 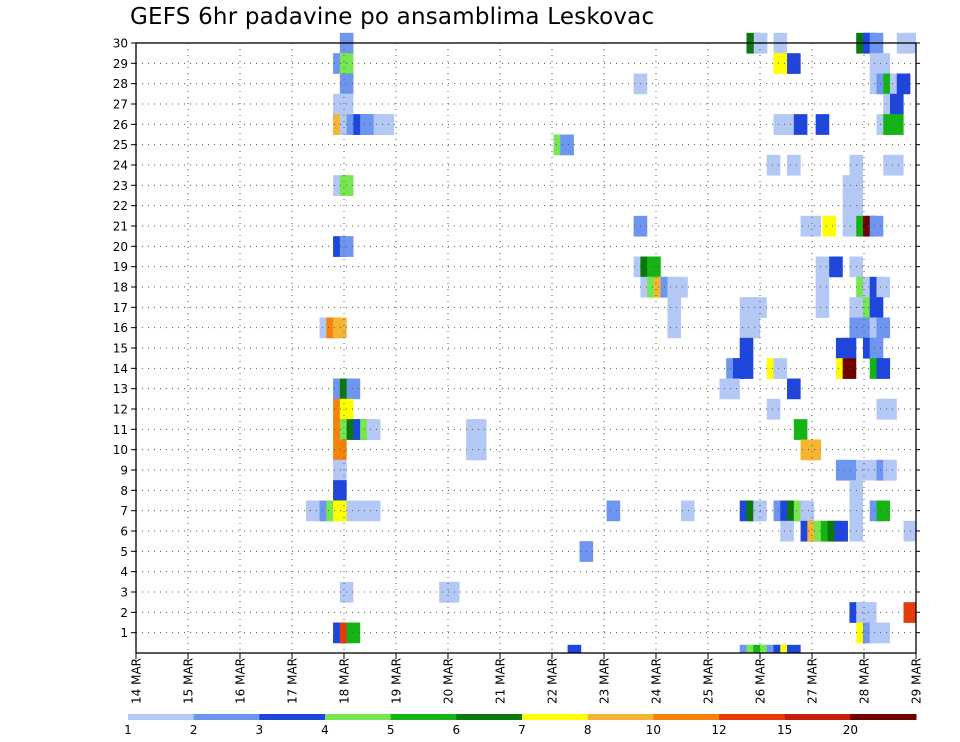 I want to click on y-tick-label: 12, so click(x=120, y=410).